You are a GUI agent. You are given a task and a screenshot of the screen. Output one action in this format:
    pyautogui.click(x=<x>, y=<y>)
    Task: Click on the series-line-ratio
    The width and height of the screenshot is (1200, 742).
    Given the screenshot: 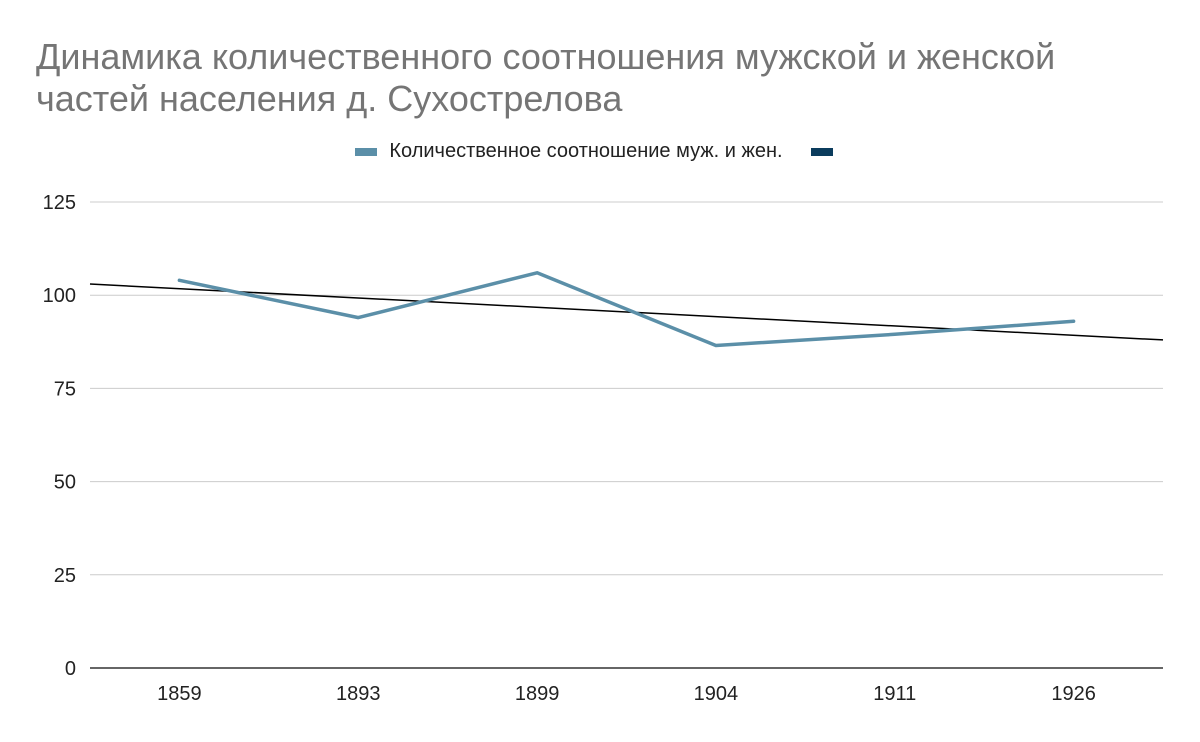 What is the action you would take?
    pyautogui.click(x=626, y=309)
    